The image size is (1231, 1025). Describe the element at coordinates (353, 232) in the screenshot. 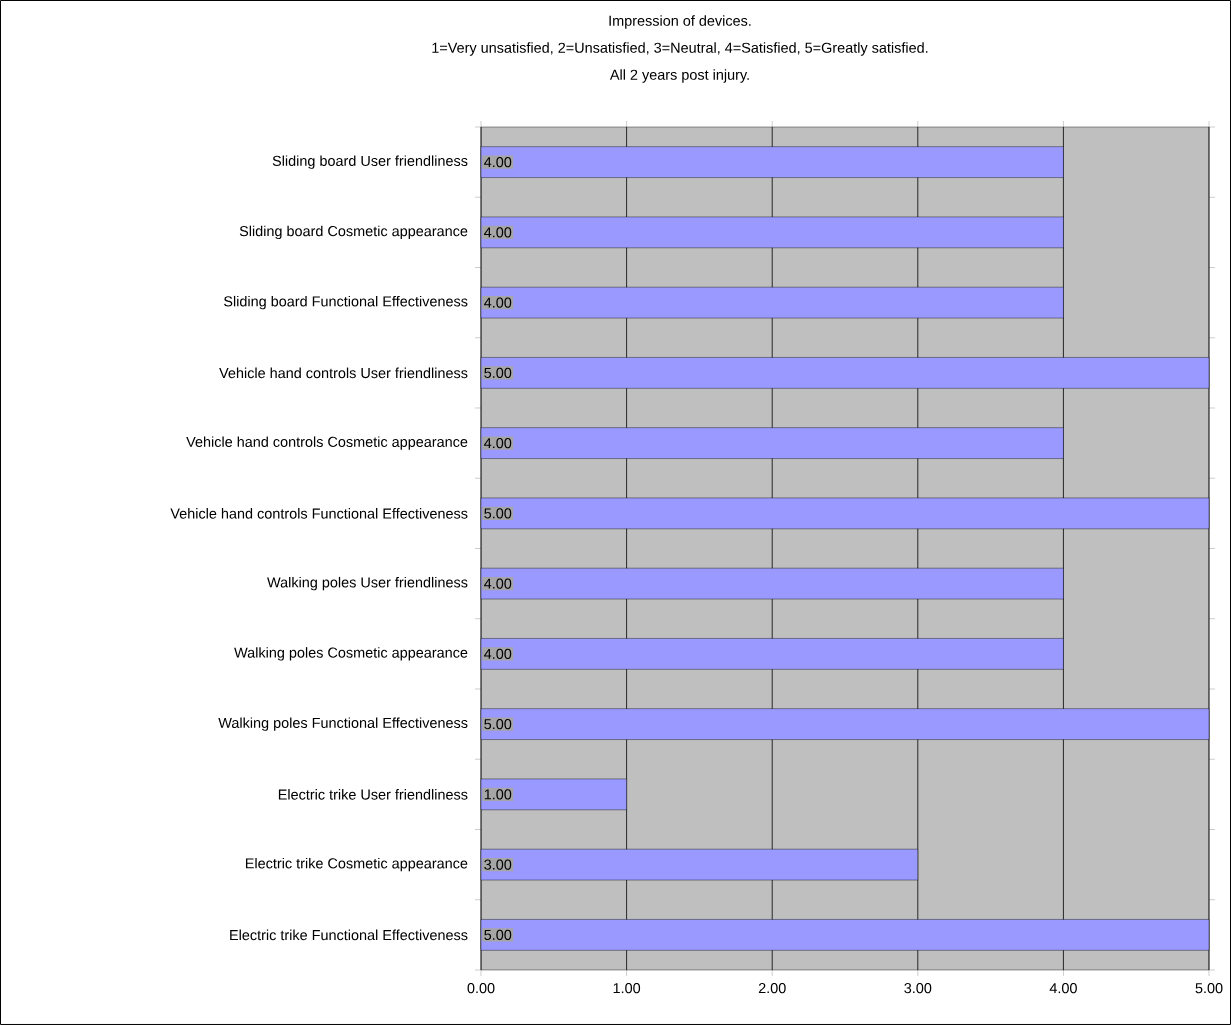

I see `y-tick-label: Sliding board Cosmetic appearance` at that location.